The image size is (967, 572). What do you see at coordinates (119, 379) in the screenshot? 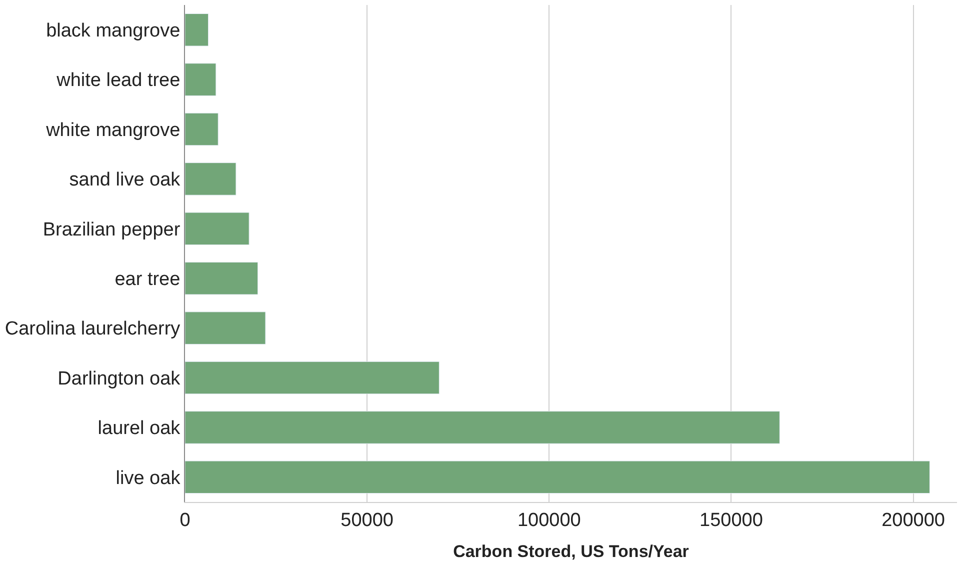
I see `y-tick-label: Darlington oak` at bounding box center [119, 379].